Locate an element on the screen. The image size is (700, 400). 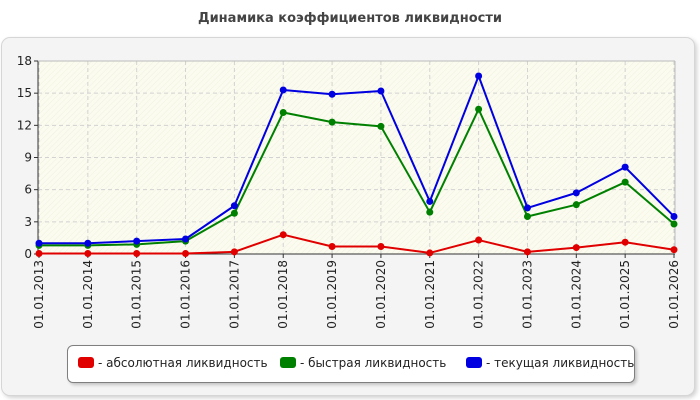
x-tick-label: 01.01.2022 is located at coordinates (479, 294).